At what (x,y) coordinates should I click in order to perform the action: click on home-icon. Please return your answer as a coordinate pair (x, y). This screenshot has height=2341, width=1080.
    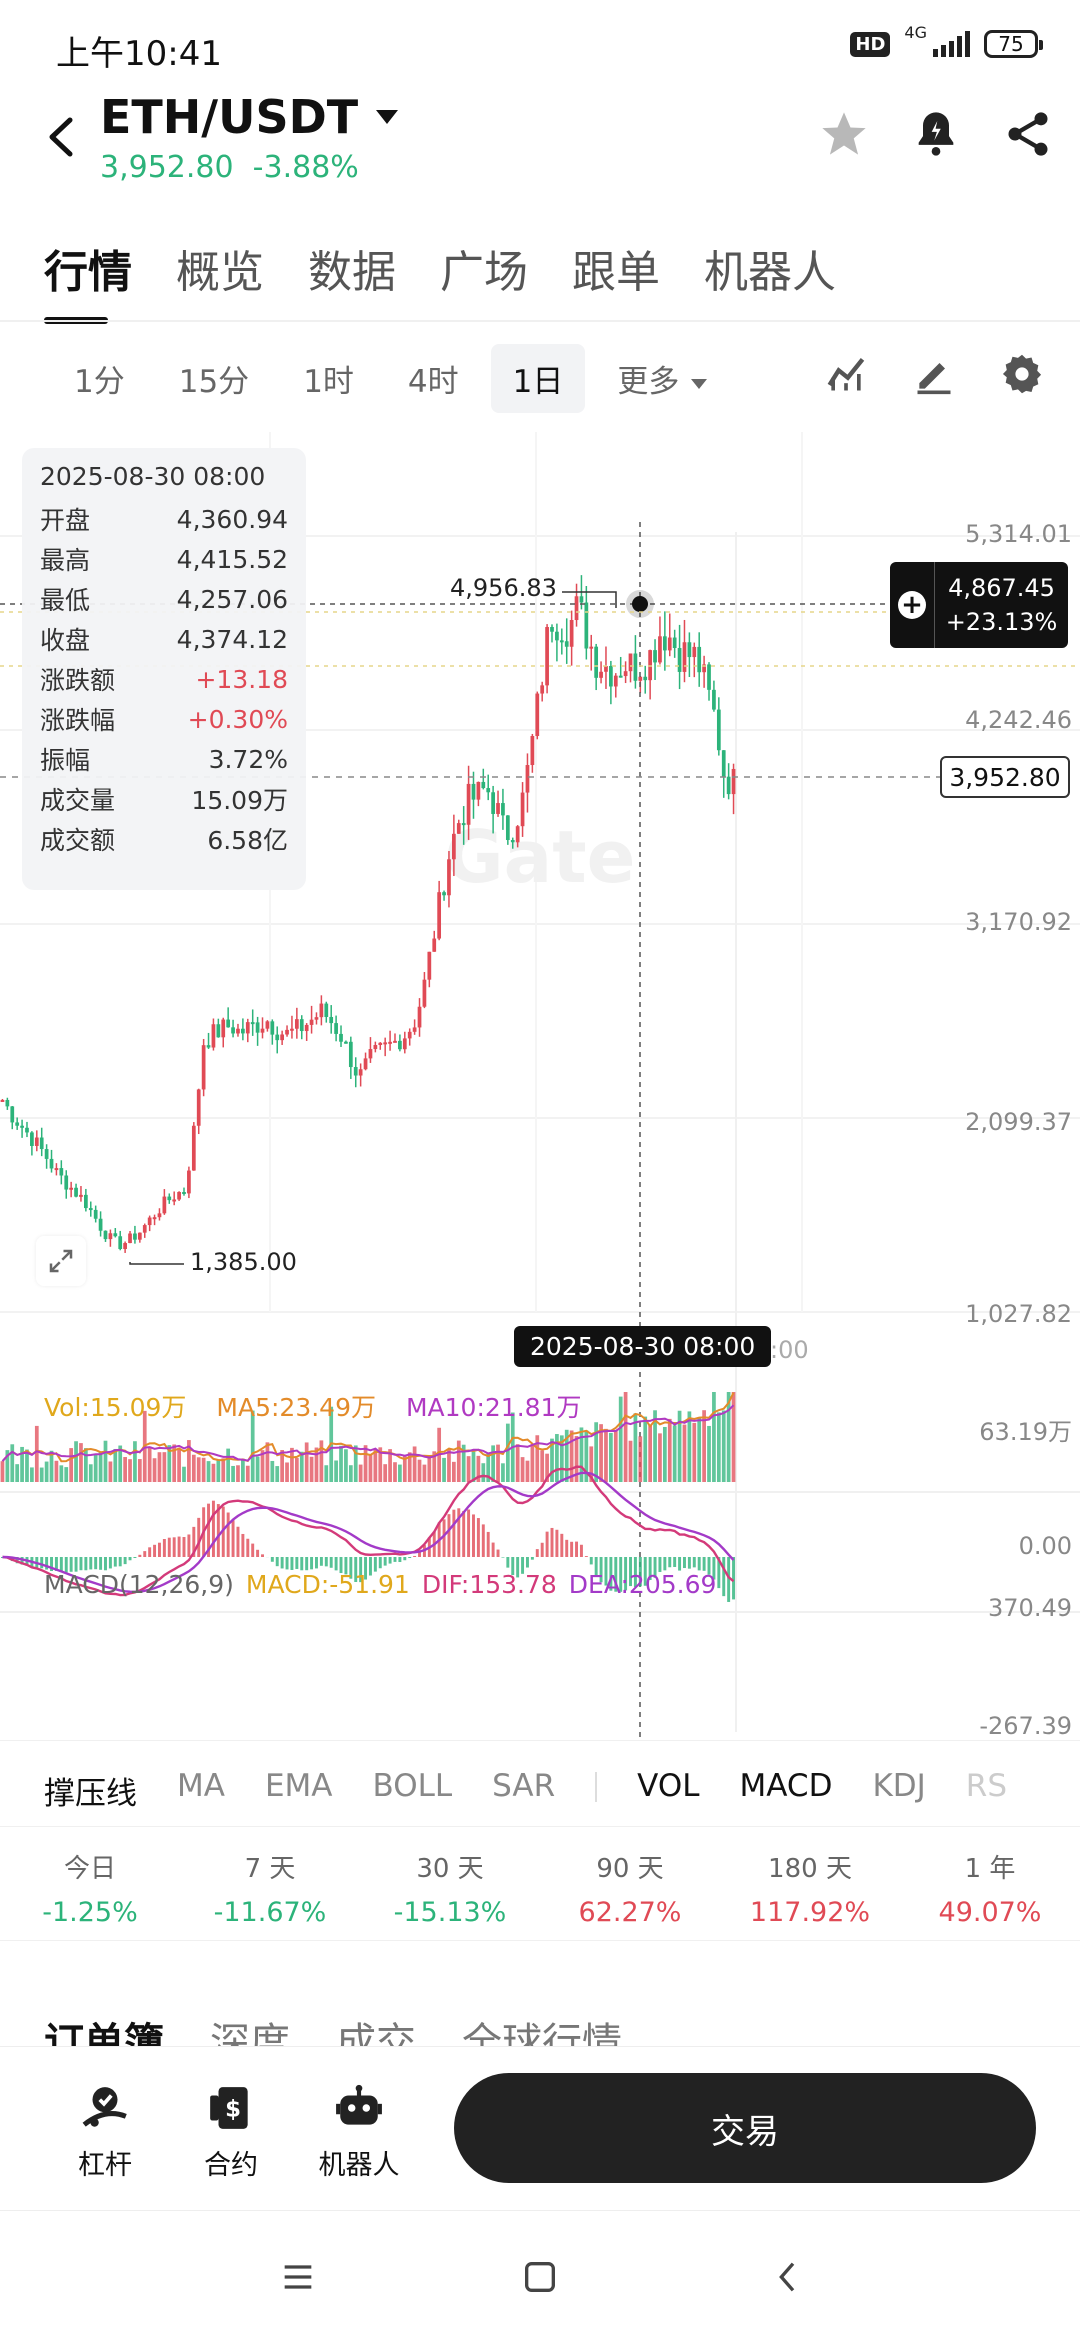
    Looking at the image, I should click on (540, 2277).